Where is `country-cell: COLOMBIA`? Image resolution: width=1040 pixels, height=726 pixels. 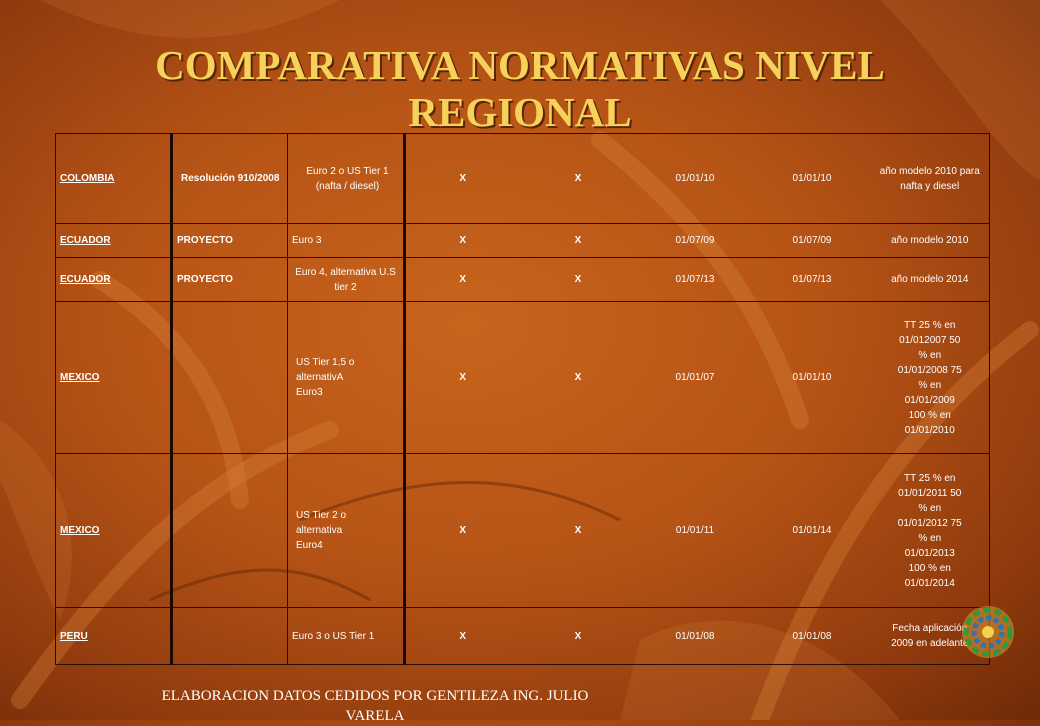 country-cell: COLOMBIA is located at coordinates (114, 178).